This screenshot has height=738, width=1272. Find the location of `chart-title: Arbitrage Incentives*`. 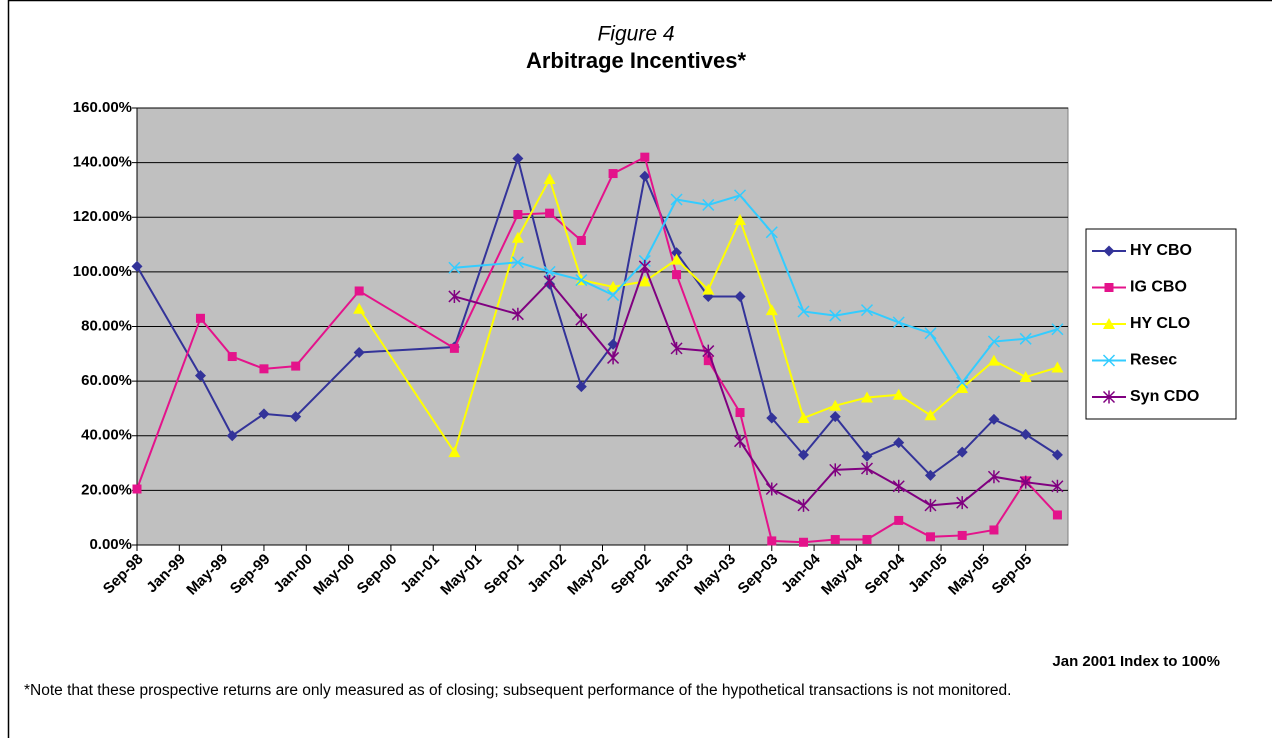

chart-title: Arbitrage Incentives* is located at coordinates (636, 60).